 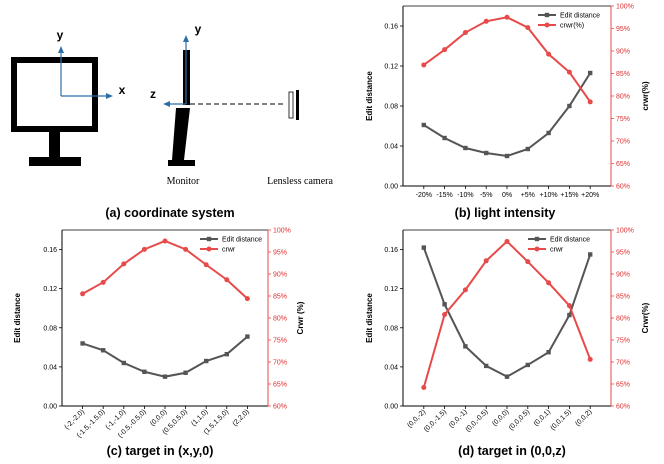 What do you see at coordinates (391, 67) in the screenshot?
I see `left-tick-label: 0.12` at bounding box center [391, 67].